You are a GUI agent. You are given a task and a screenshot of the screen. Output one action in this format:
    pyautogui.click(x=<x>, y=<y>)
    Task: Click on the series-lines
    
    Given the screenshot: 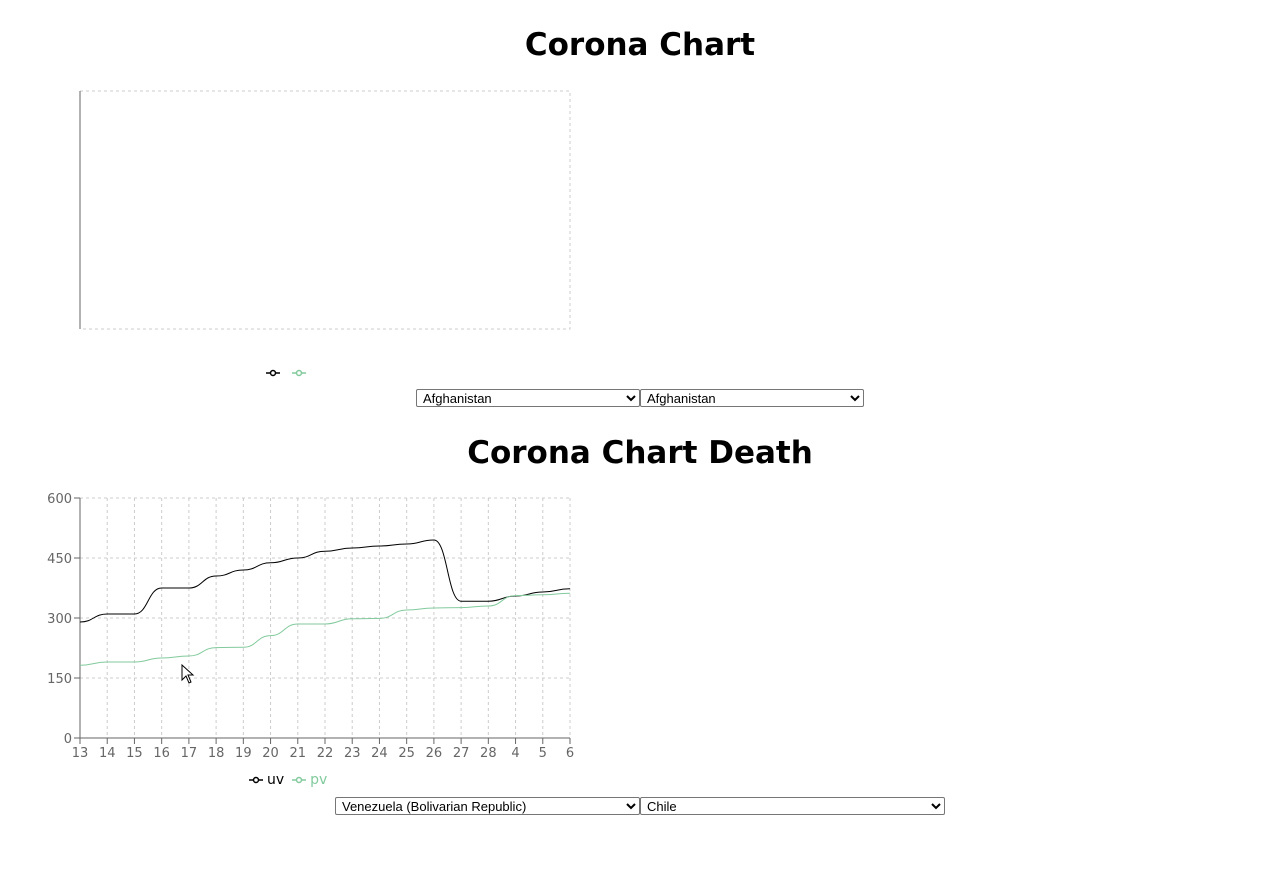 What is the action you would take?
    pyautogui.click(x=325, y=602)
    